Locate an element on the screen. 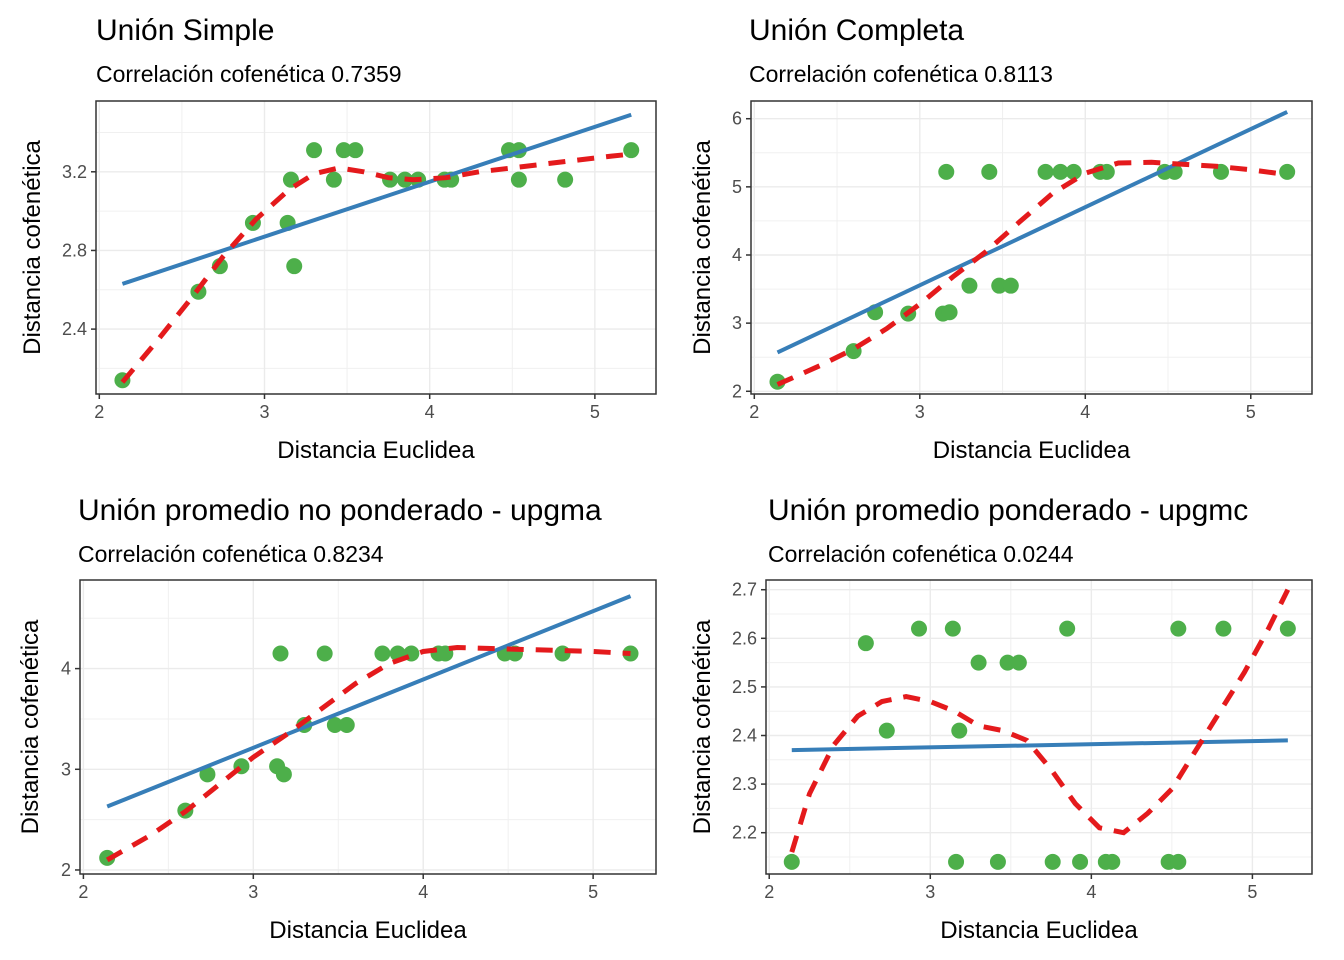  y-tick-label: 2.2 is located at coordinates (744, 833).